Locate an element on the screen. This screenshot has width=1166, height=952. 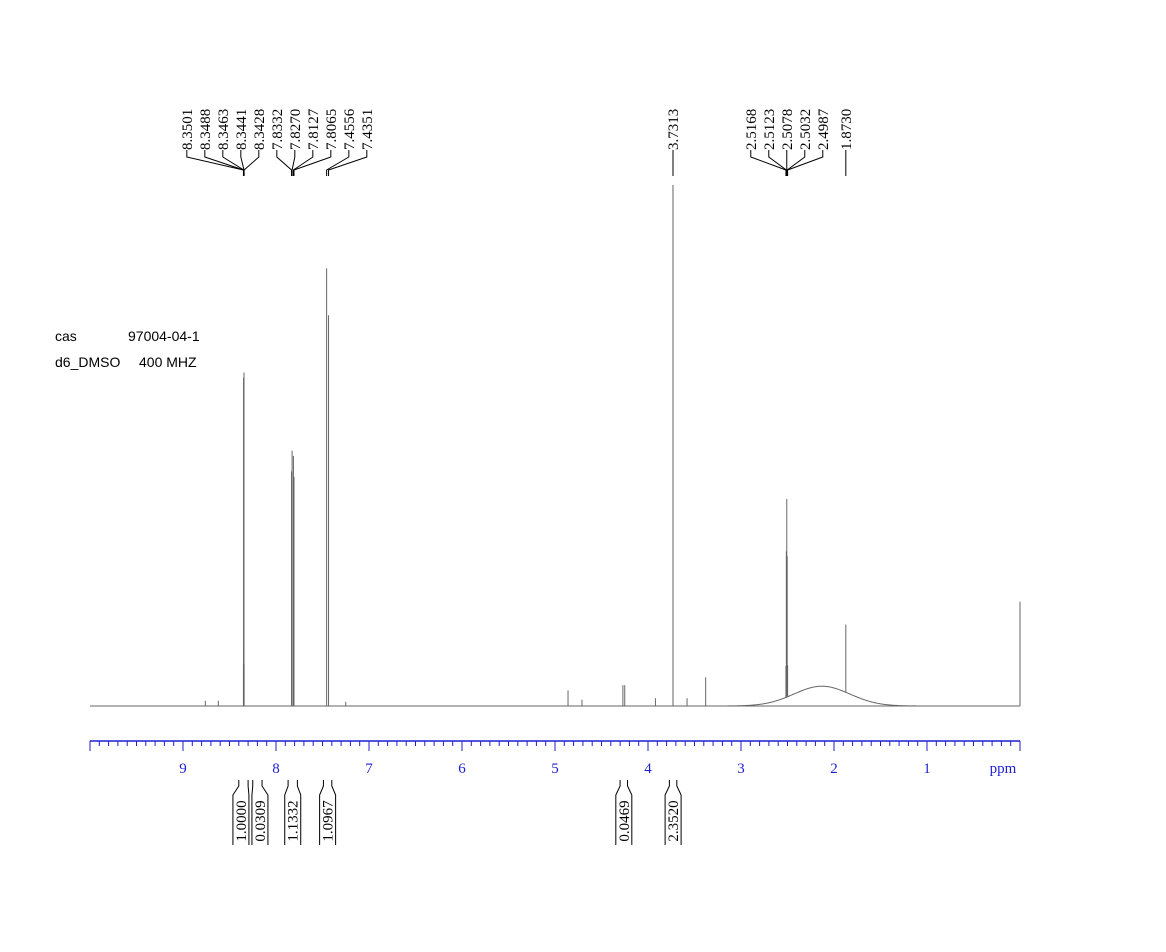
integral-label: 1.0967 is located at coordinates (329, 821).